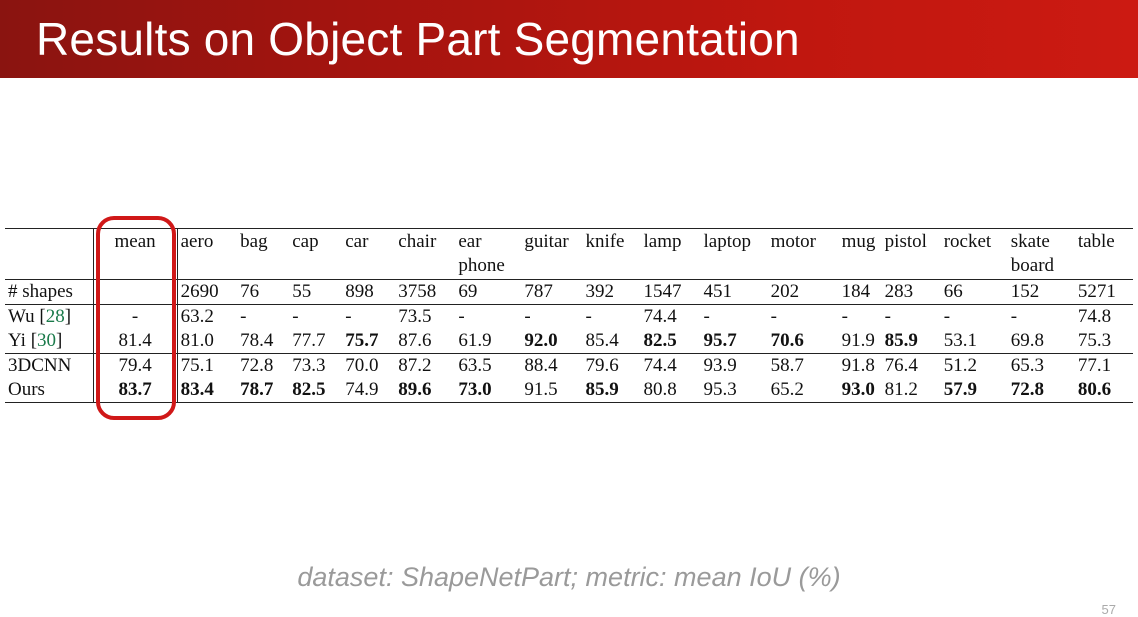 This screenshot has height=617, width=1138. Describe the element at coordinates (787, 340) in the screenshot. I see `table-cell: 70.6` at that location.